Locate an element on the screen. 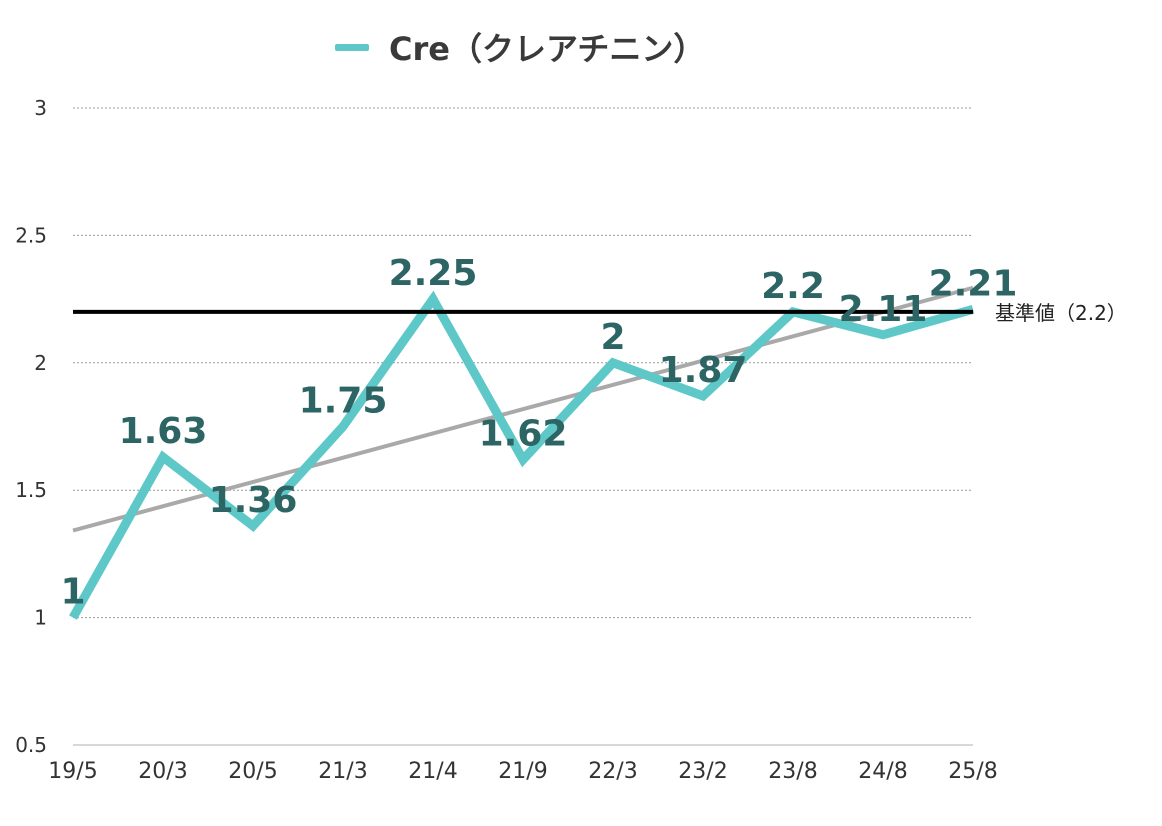  y-tick-label: 2 is located at coordinates (40, 363).